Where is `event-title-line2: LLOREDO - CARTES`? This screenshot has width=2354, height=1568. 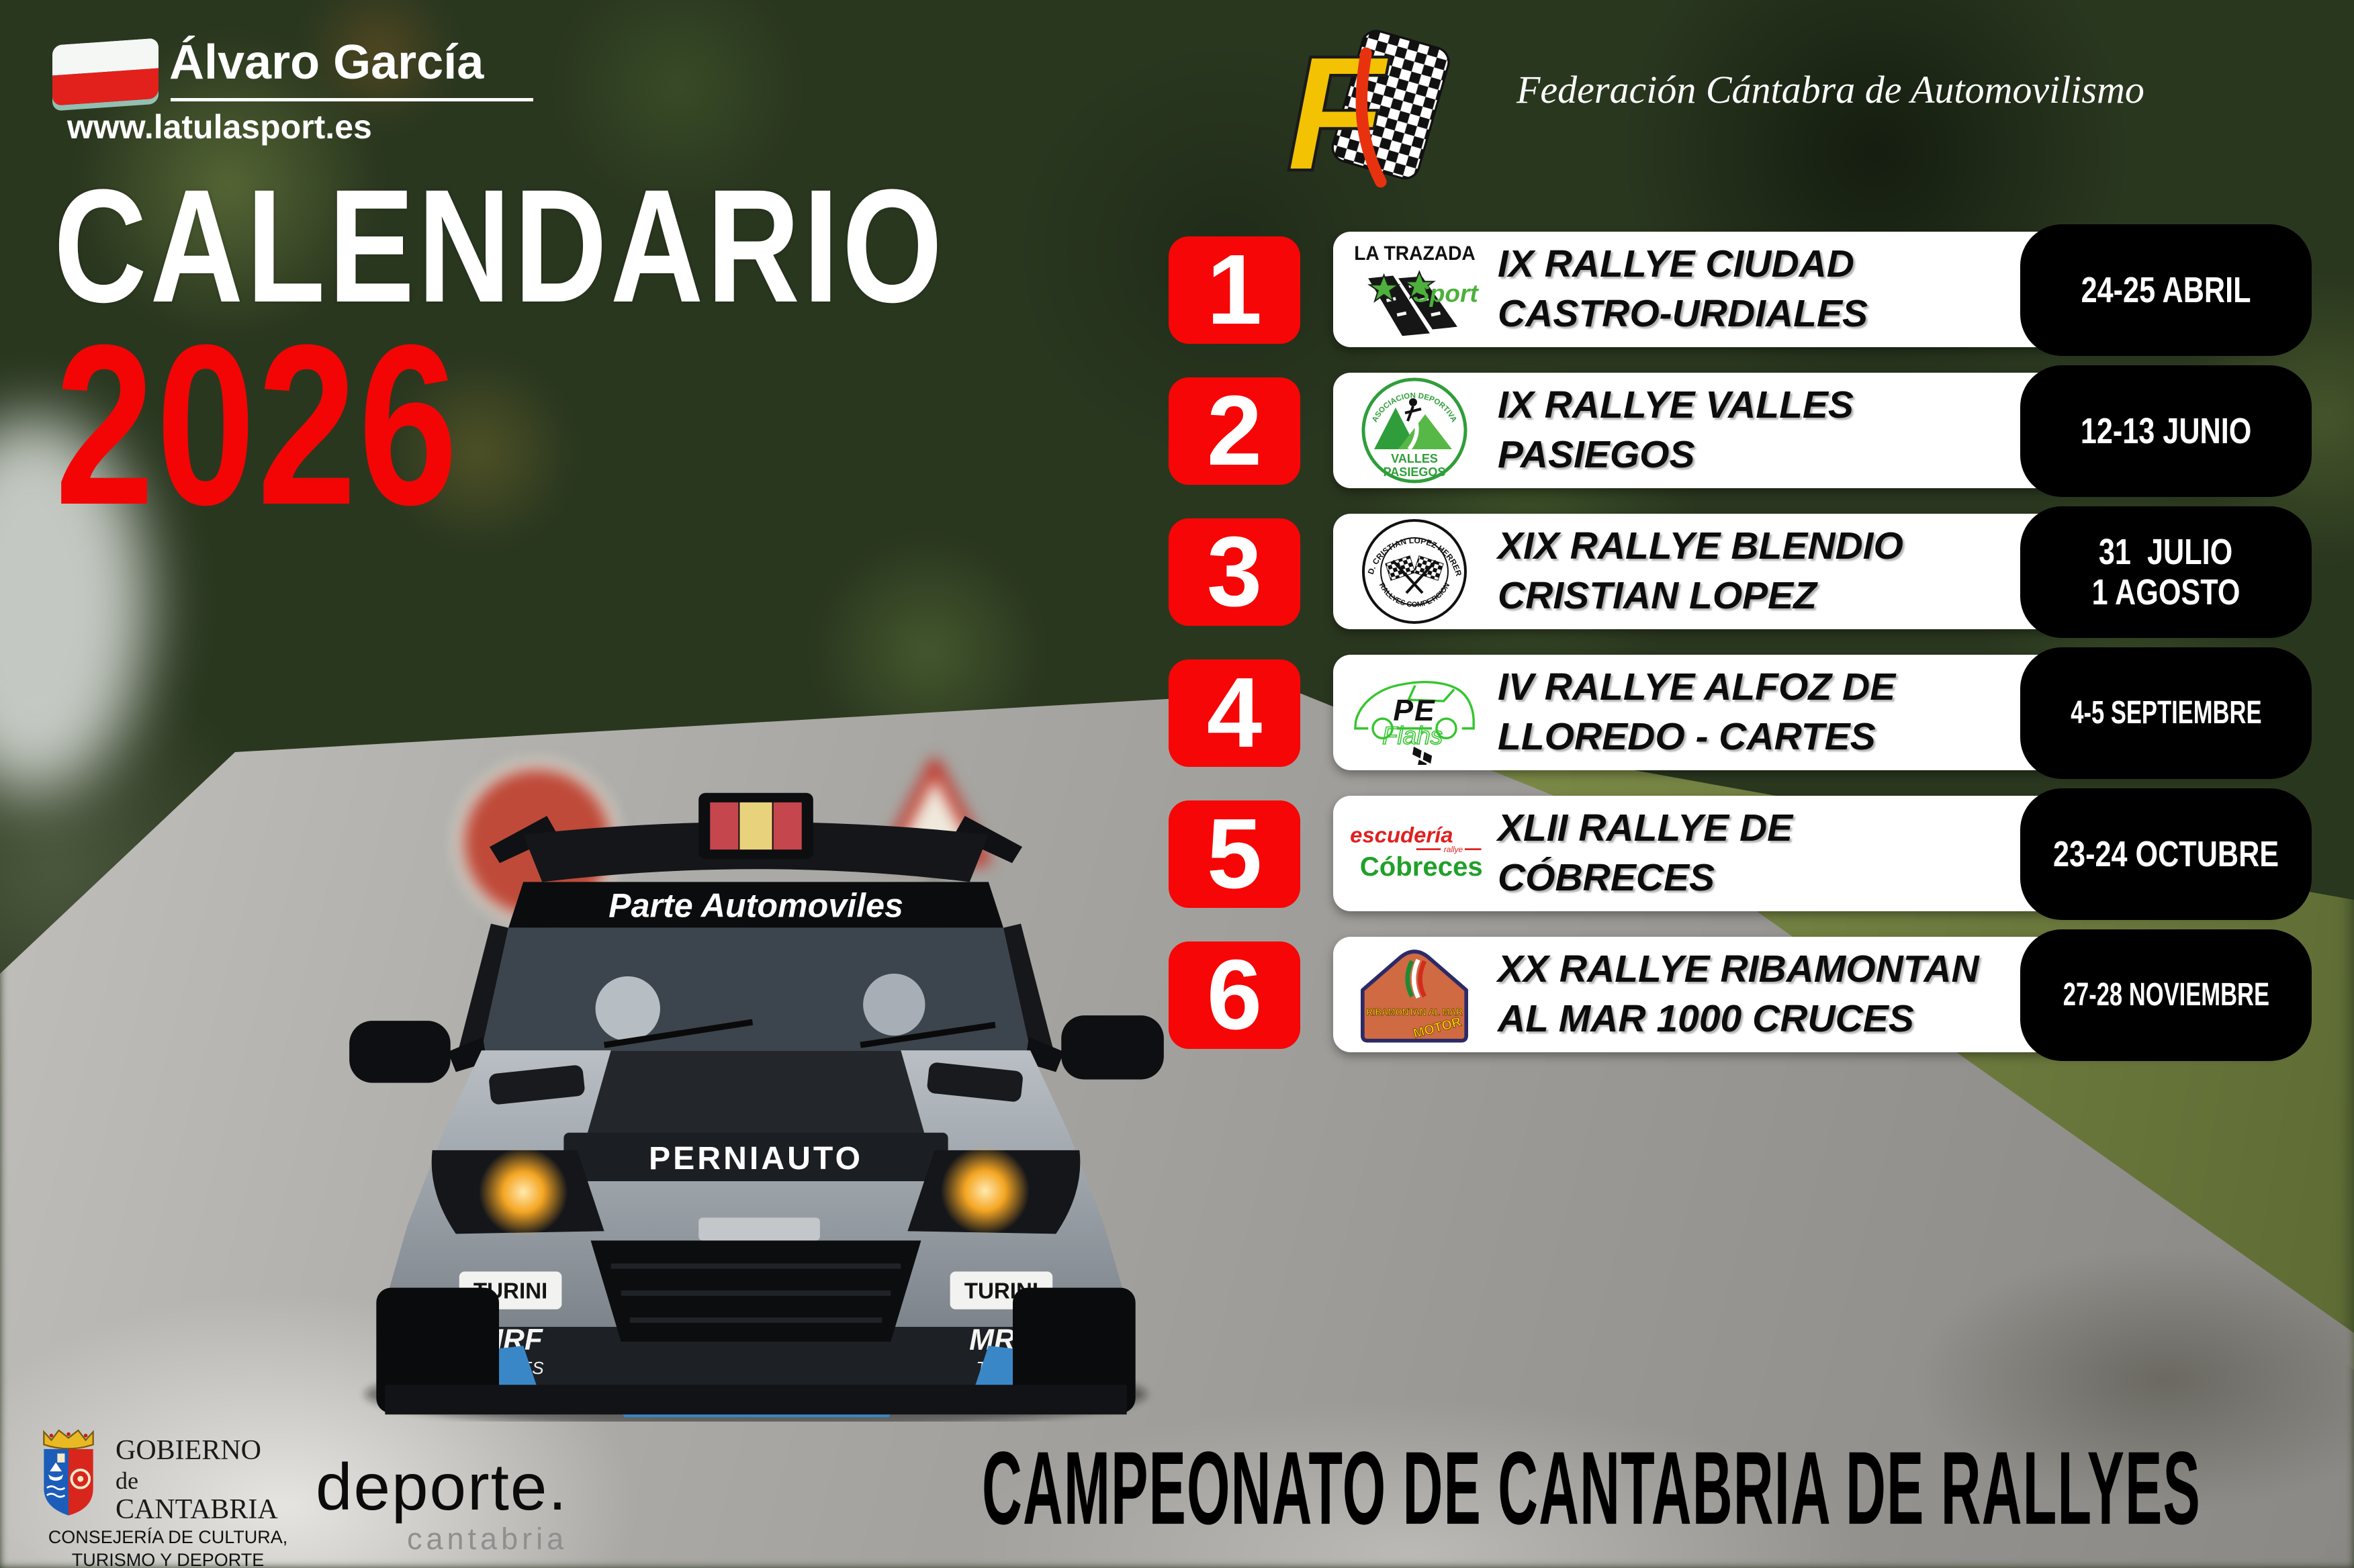
event-title-line2: LLOREDO - CARTES is located at coordinates (1687, 736).